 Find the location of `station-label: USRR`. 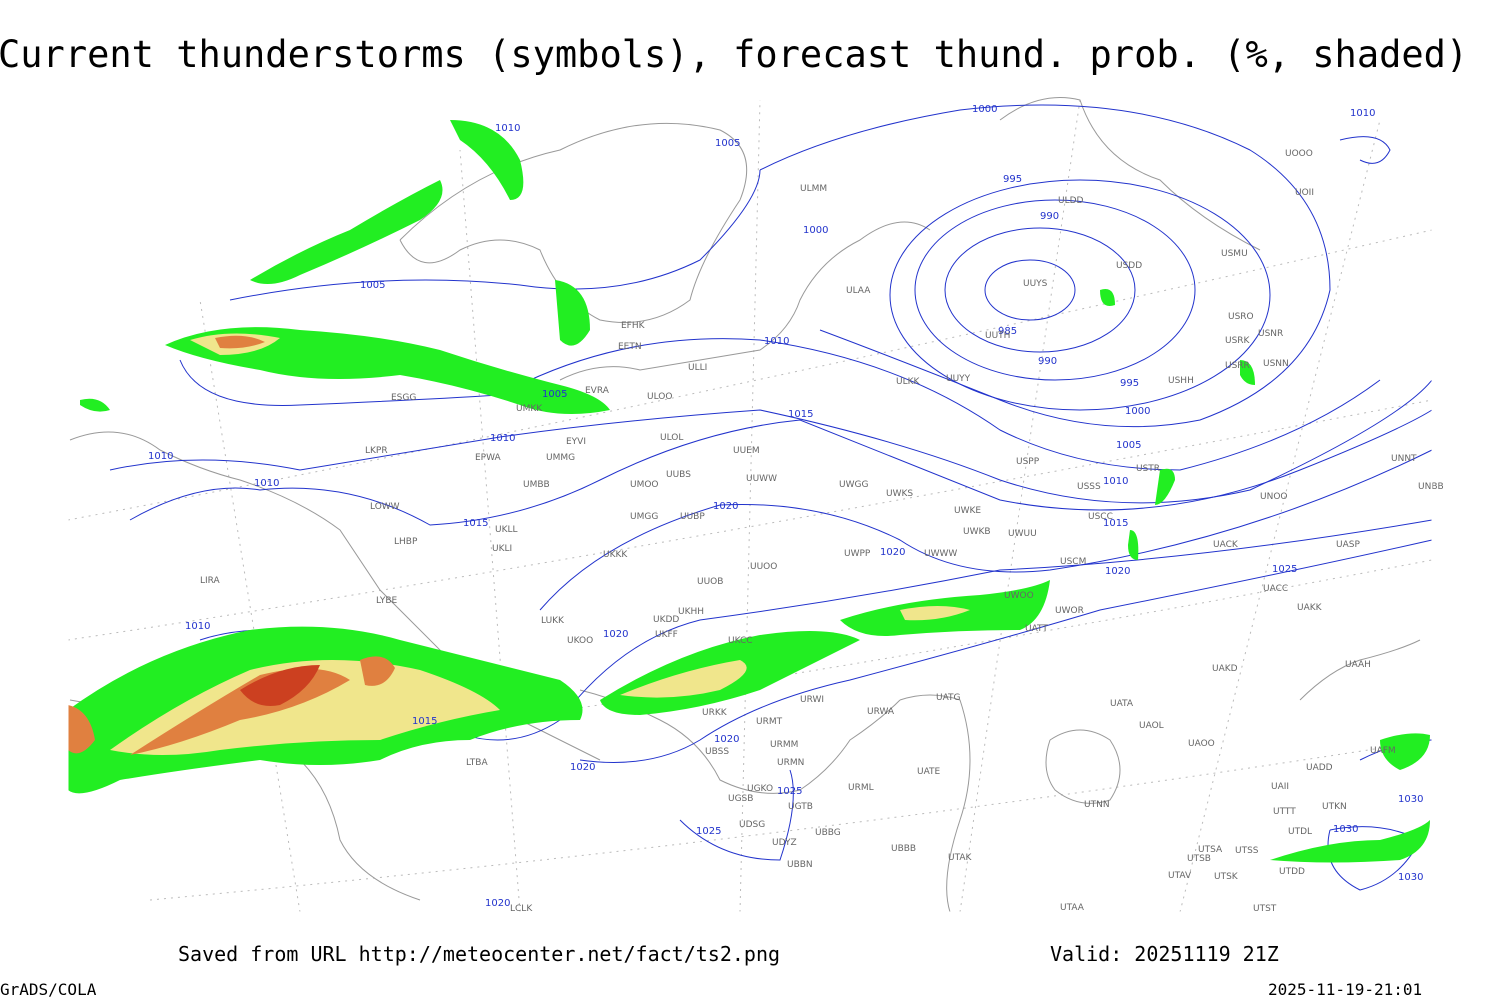

station-label: USRR is located at coordinates (1237, 366).